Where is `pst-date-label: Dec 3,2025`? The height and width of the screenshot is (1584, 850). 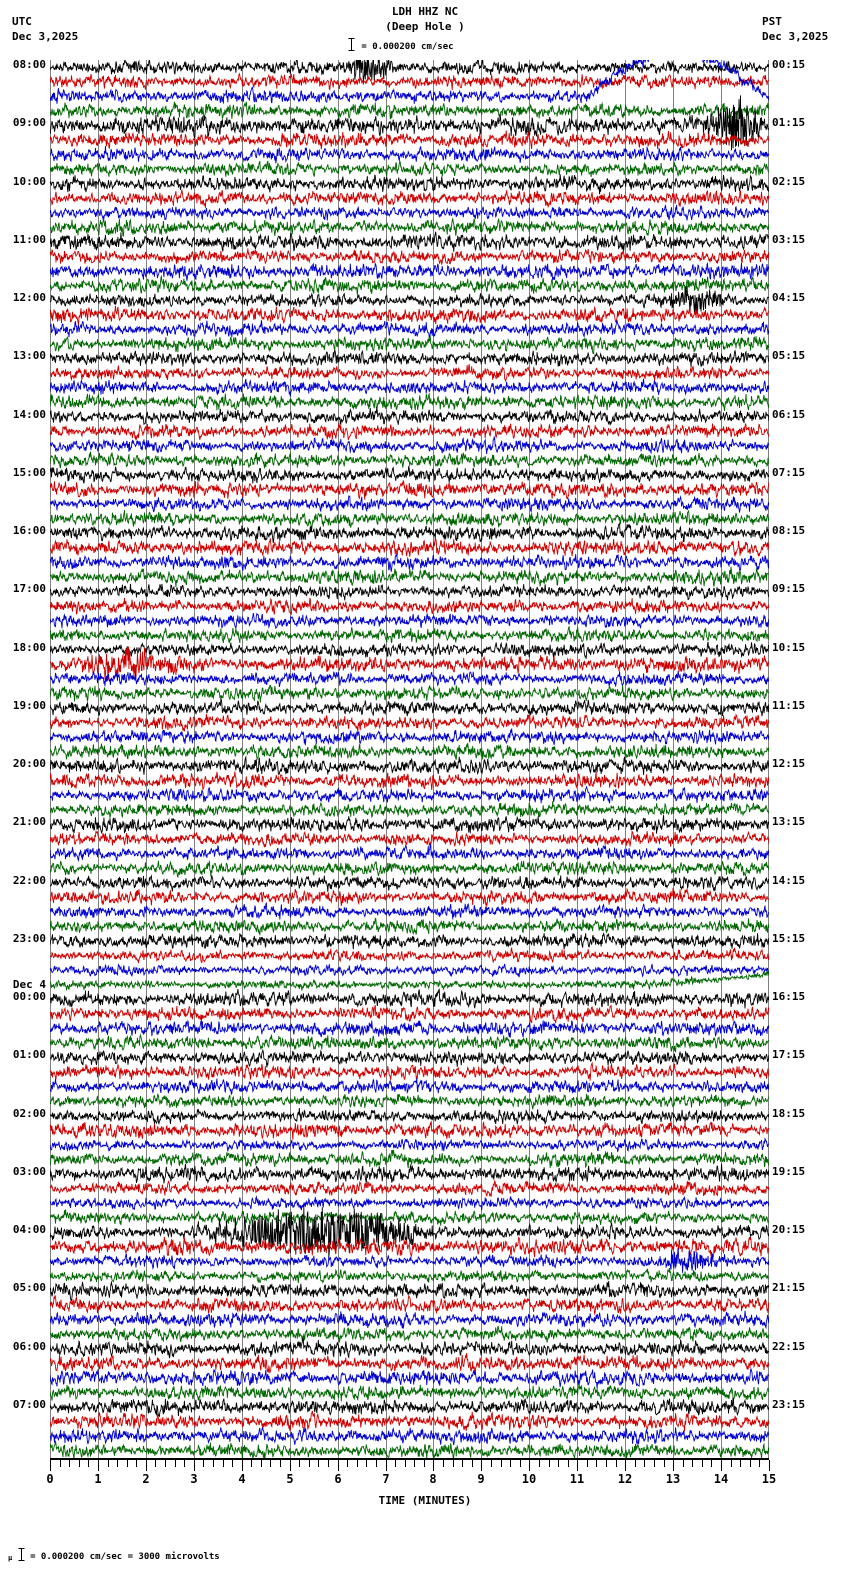
pst-date-label: Dec 3,2025 is located at coordinates (795, 36).